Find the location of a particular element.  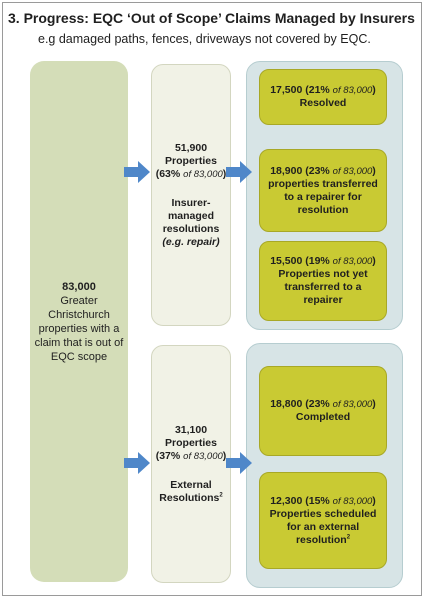

external-footnote: 2 is located at coordinates (221, 495).